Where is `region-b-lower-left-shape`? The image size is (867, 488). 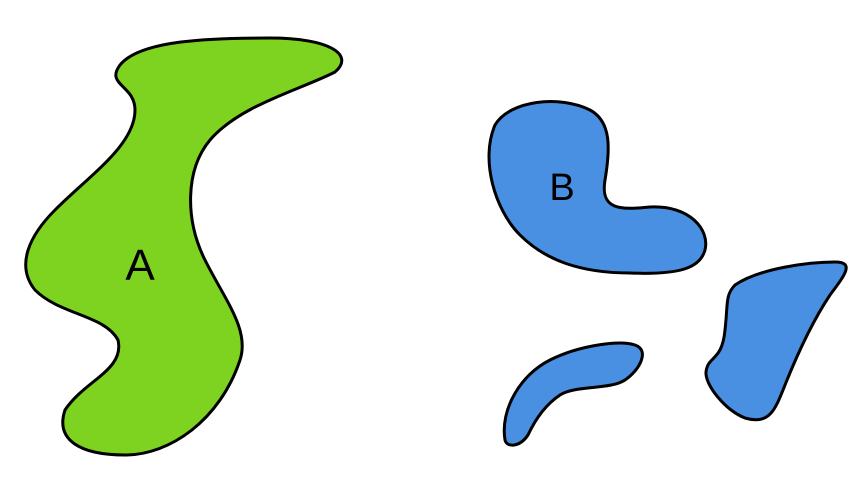 region-b-lower-left-shape is located at coordinates (573, 394).